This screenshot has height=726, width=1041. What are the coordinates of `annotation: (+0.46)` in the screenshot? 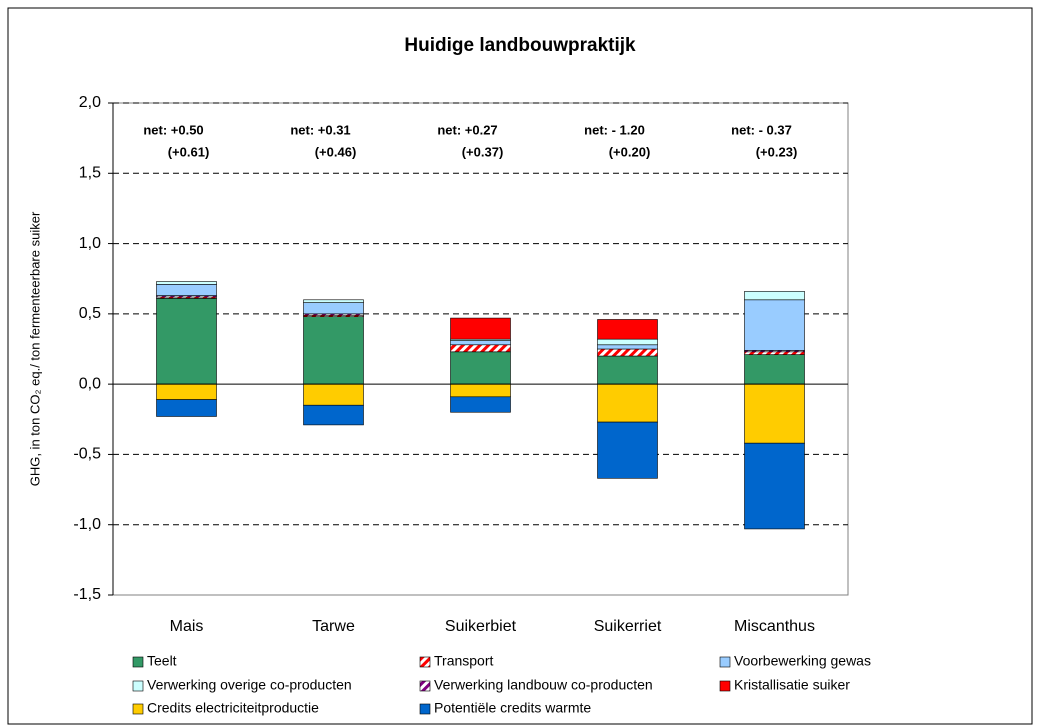 It's located at (336, 151).